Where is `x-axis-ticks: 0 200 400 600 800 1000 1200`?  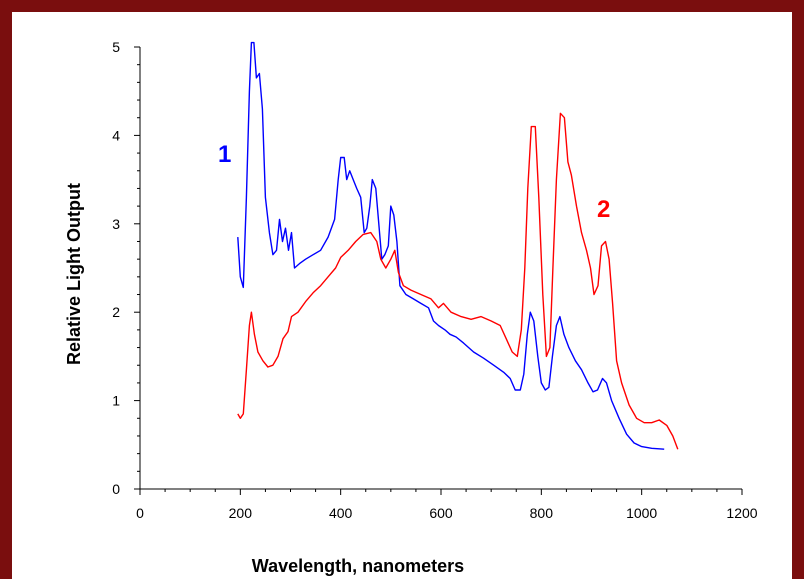 x-axis-ticks: 0 200 400 600 800 1000 1200 is located at coordinates (447, 505).